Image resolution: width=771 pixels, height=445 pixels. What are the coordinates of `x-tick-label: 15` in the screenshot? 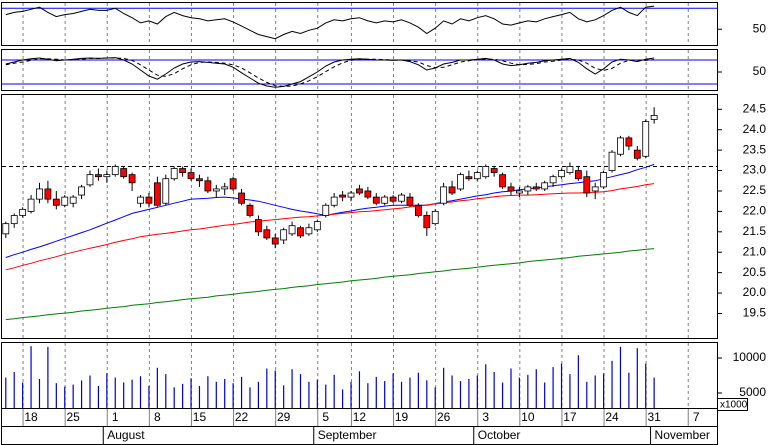 It's located at (200, 417).